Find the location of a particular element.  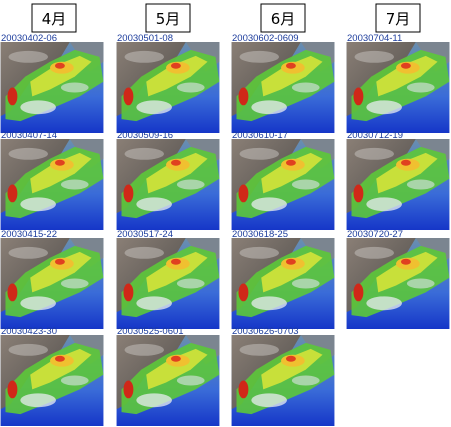

month-header: 6月 is located at coordinates (283, 19).